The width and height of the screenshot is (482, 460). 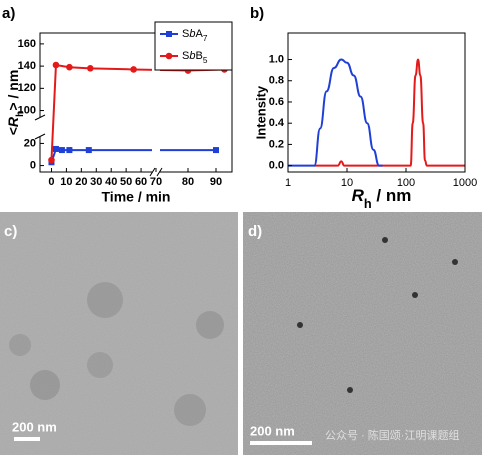 What do you see at coordinates (260, 112) in the screenshot?
I see `y-axis-label: Intensity` at bounding box center [260, 112].